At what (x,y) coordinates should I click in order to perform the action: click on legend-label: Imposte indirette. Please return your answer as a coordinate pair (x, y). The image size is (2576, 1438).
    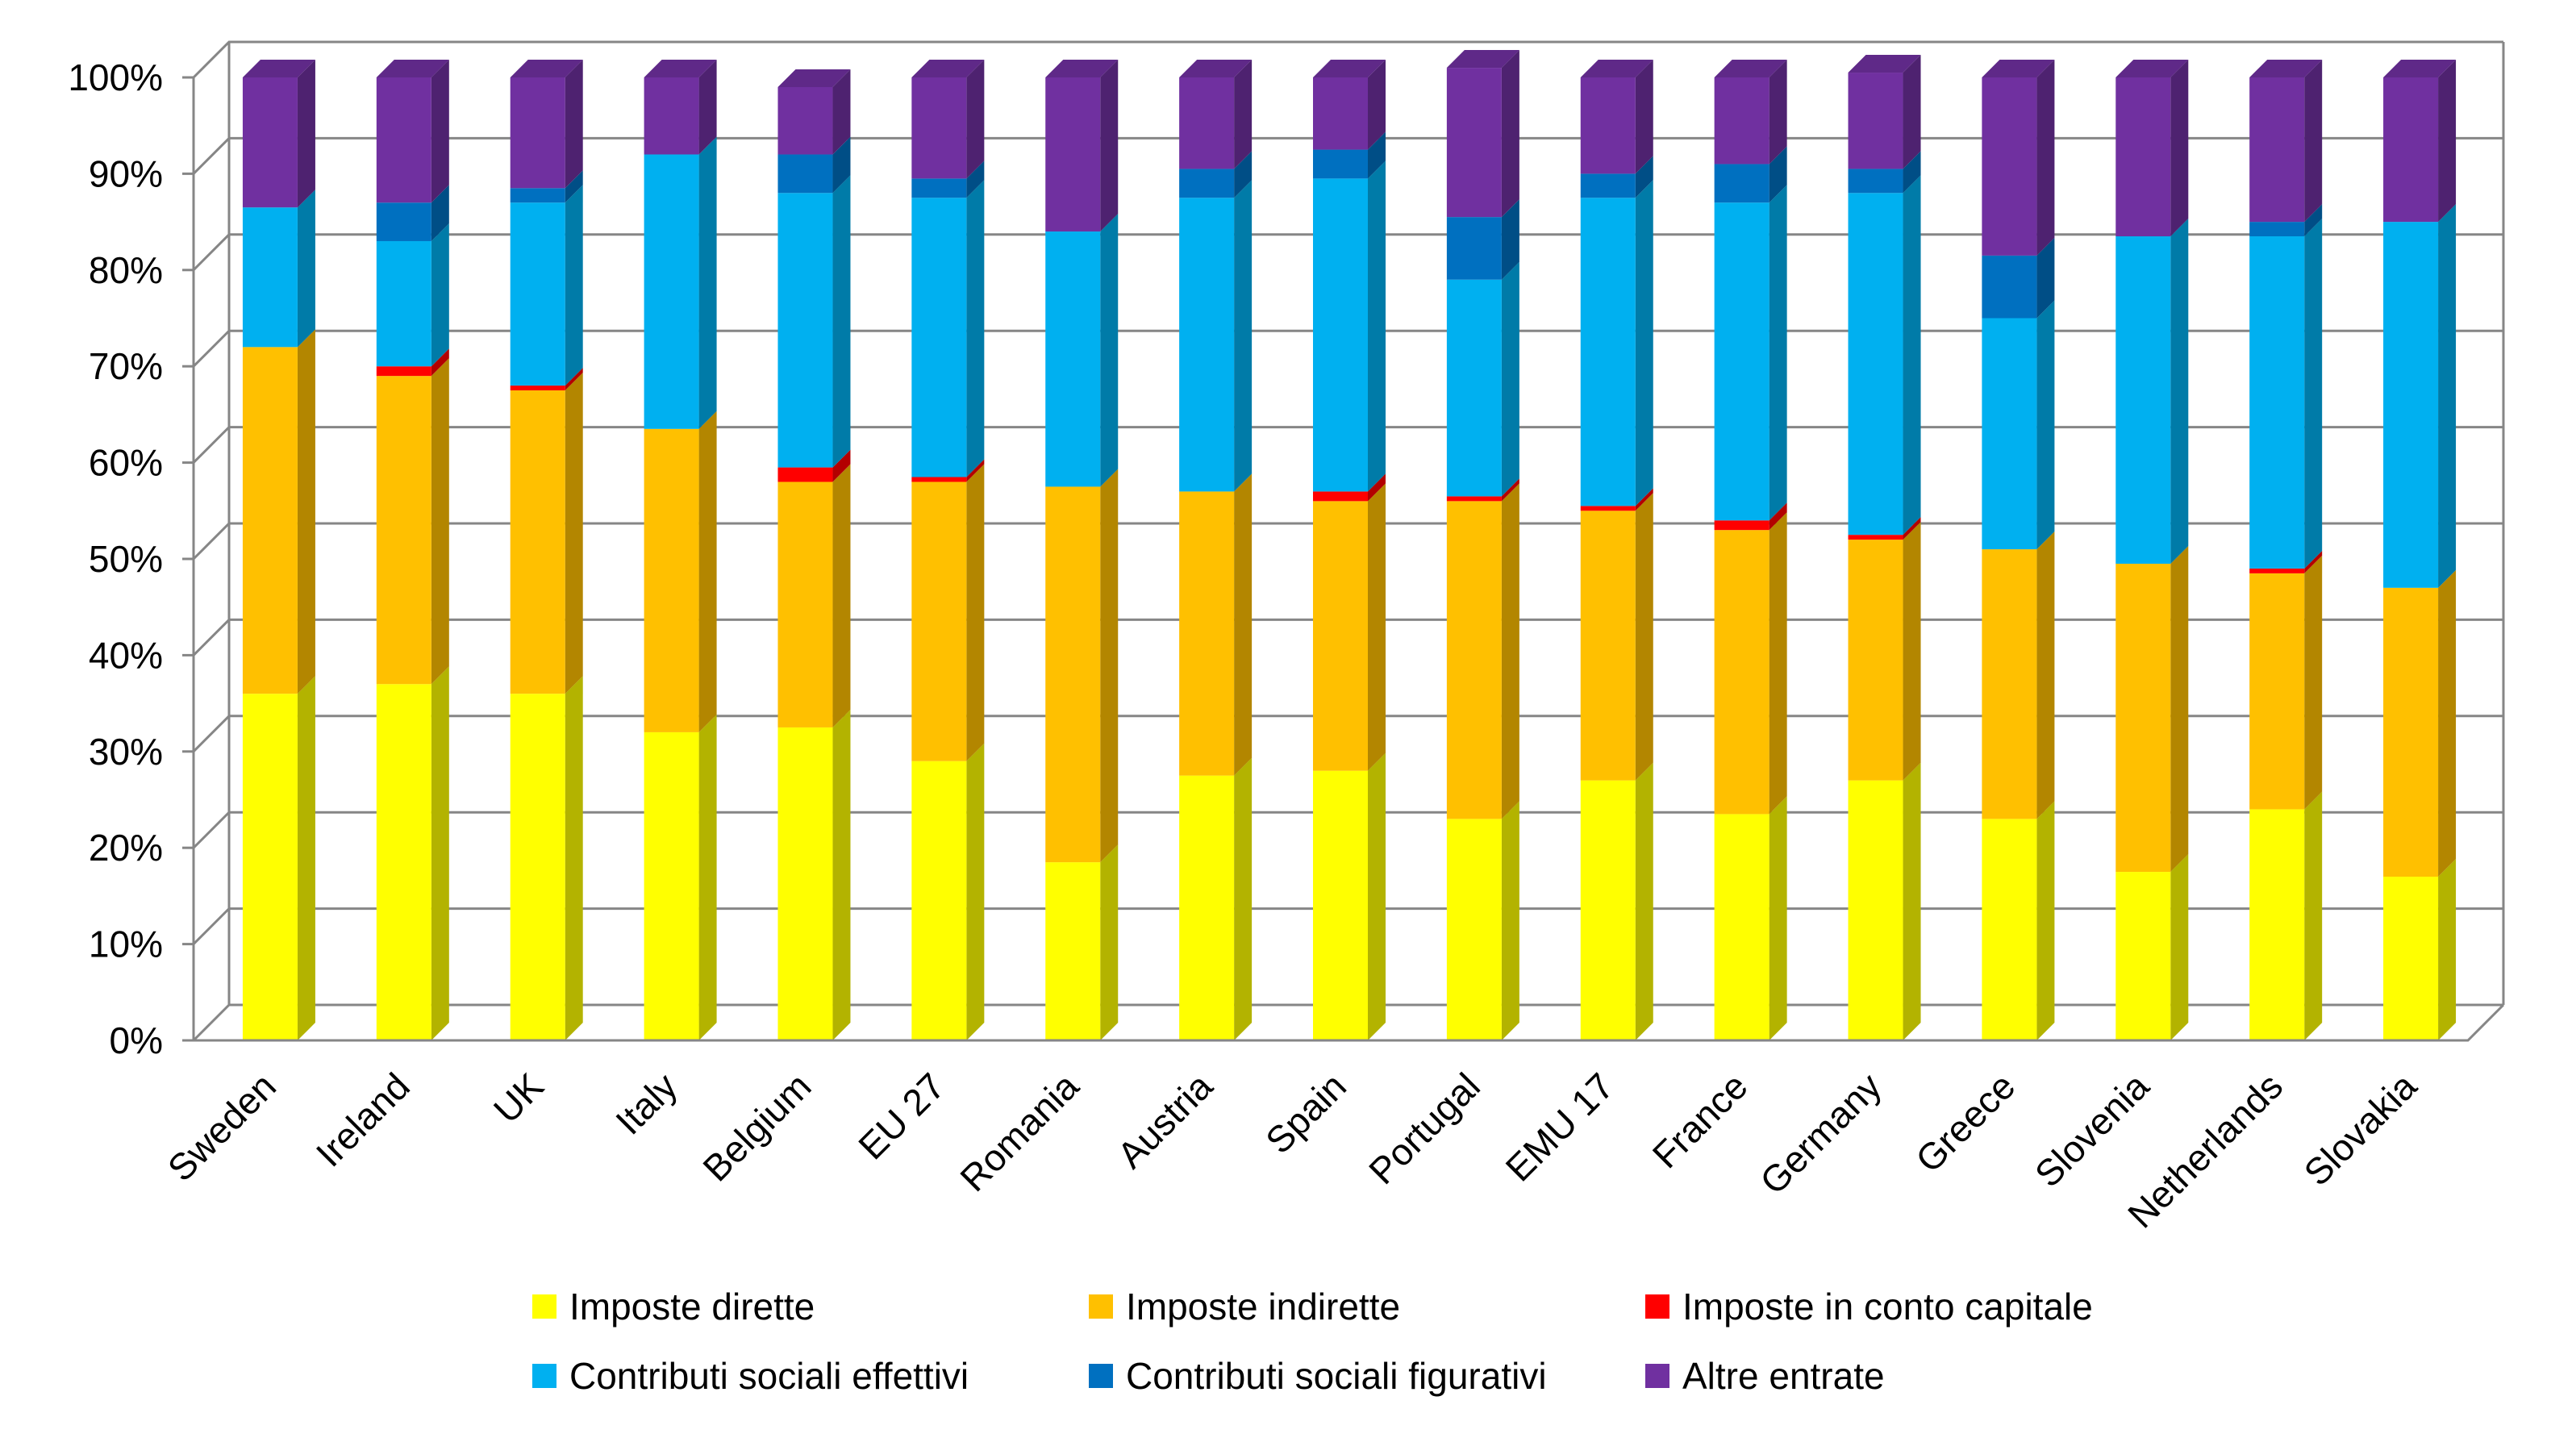
    Looking at the image, I should click on (1263, 1307).